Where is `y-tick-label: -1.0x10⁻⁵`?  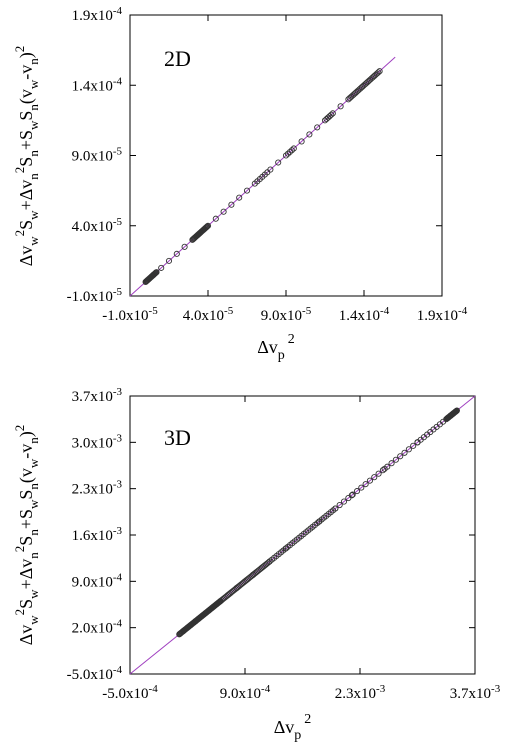 y-tick-label: -1.0x10⁻⁵ is located at coordinates (95, 295).